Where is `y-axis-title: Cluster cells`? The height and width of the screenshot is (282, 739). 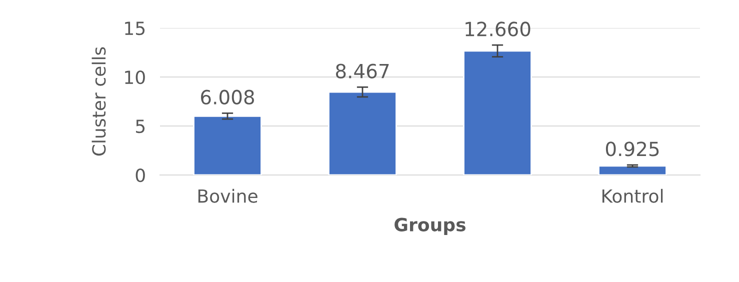
y-axis-title: Cluster cells is located at coordinates (99, 101).